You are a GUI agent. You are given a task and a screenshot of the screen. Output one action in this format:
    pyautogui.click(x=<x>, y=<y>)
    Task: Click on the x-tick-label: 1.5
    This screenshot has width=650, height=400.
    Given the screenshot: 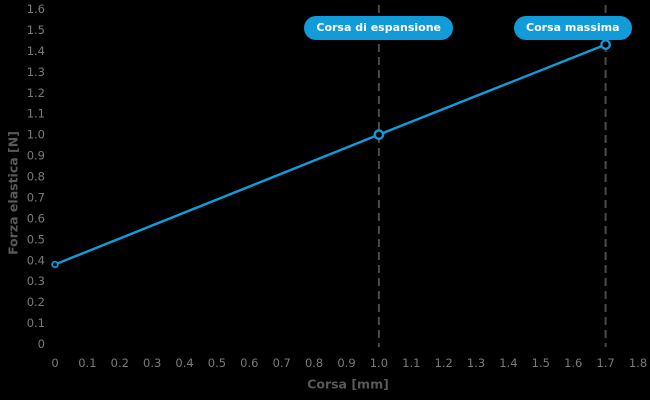 What is the action you would take?
    pyautogui.click(x=541, y=363)
    